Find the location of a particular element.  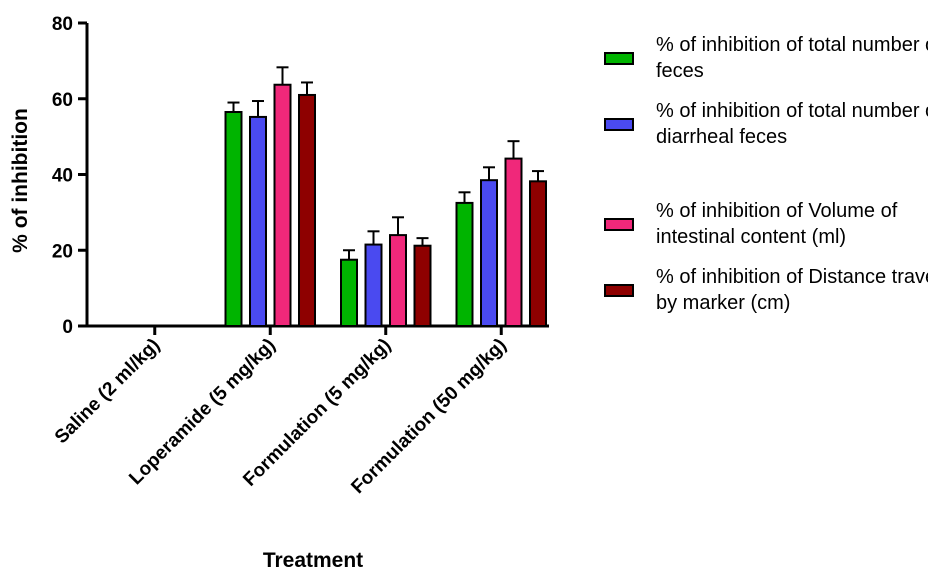

legend-entry: % of inhibition of total number of feces is located at coordinates (766, 58).